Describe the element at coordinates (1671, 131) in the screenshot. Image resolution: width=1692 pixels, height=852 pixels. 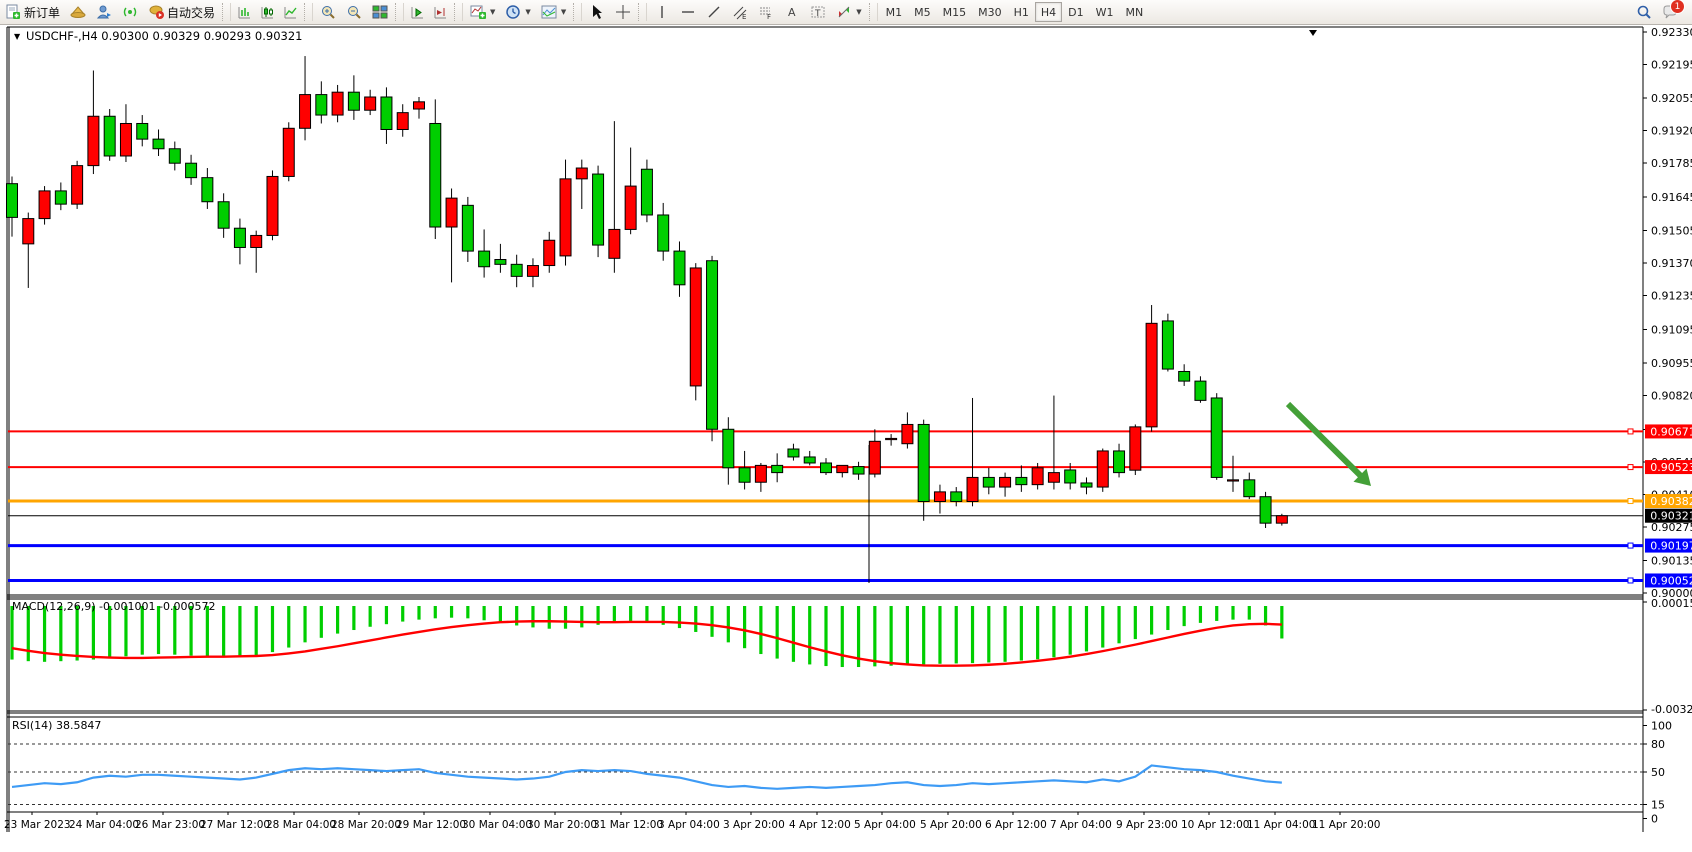
I see `svg-text: 0.91920` at that location.